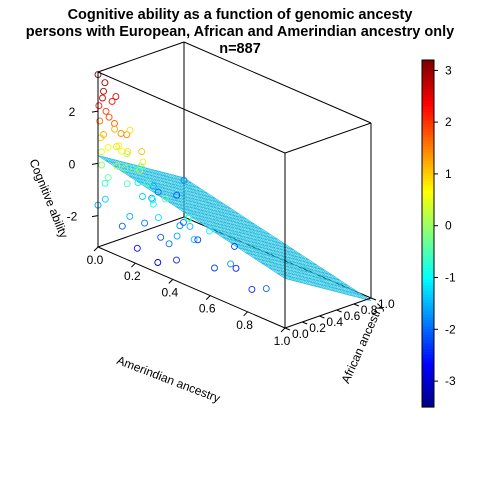 The height and width of the screenshot is (480, 480). Describe the element at coordinates (133, 265) in the screenshot. I see `x-tick-mark` at that location.